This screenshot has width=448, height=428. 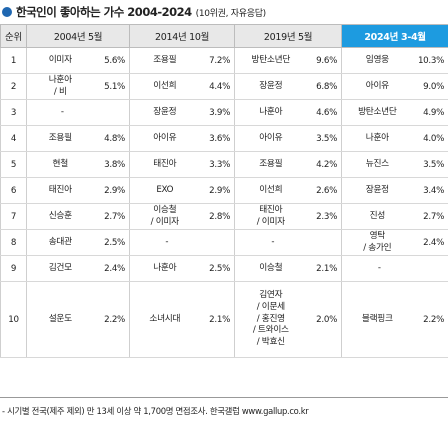 I want to click on singer-name: 나훈아 / 비, so click(x=60, y=86).